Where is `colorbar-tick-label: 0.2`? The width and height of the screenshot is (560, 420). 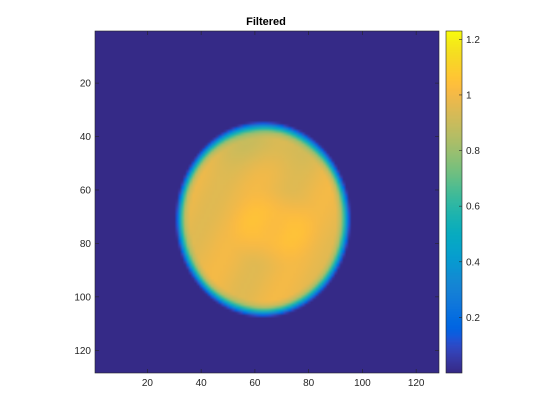
colorbar-tick-label: 0.2 is located at coordinates (473, 318).